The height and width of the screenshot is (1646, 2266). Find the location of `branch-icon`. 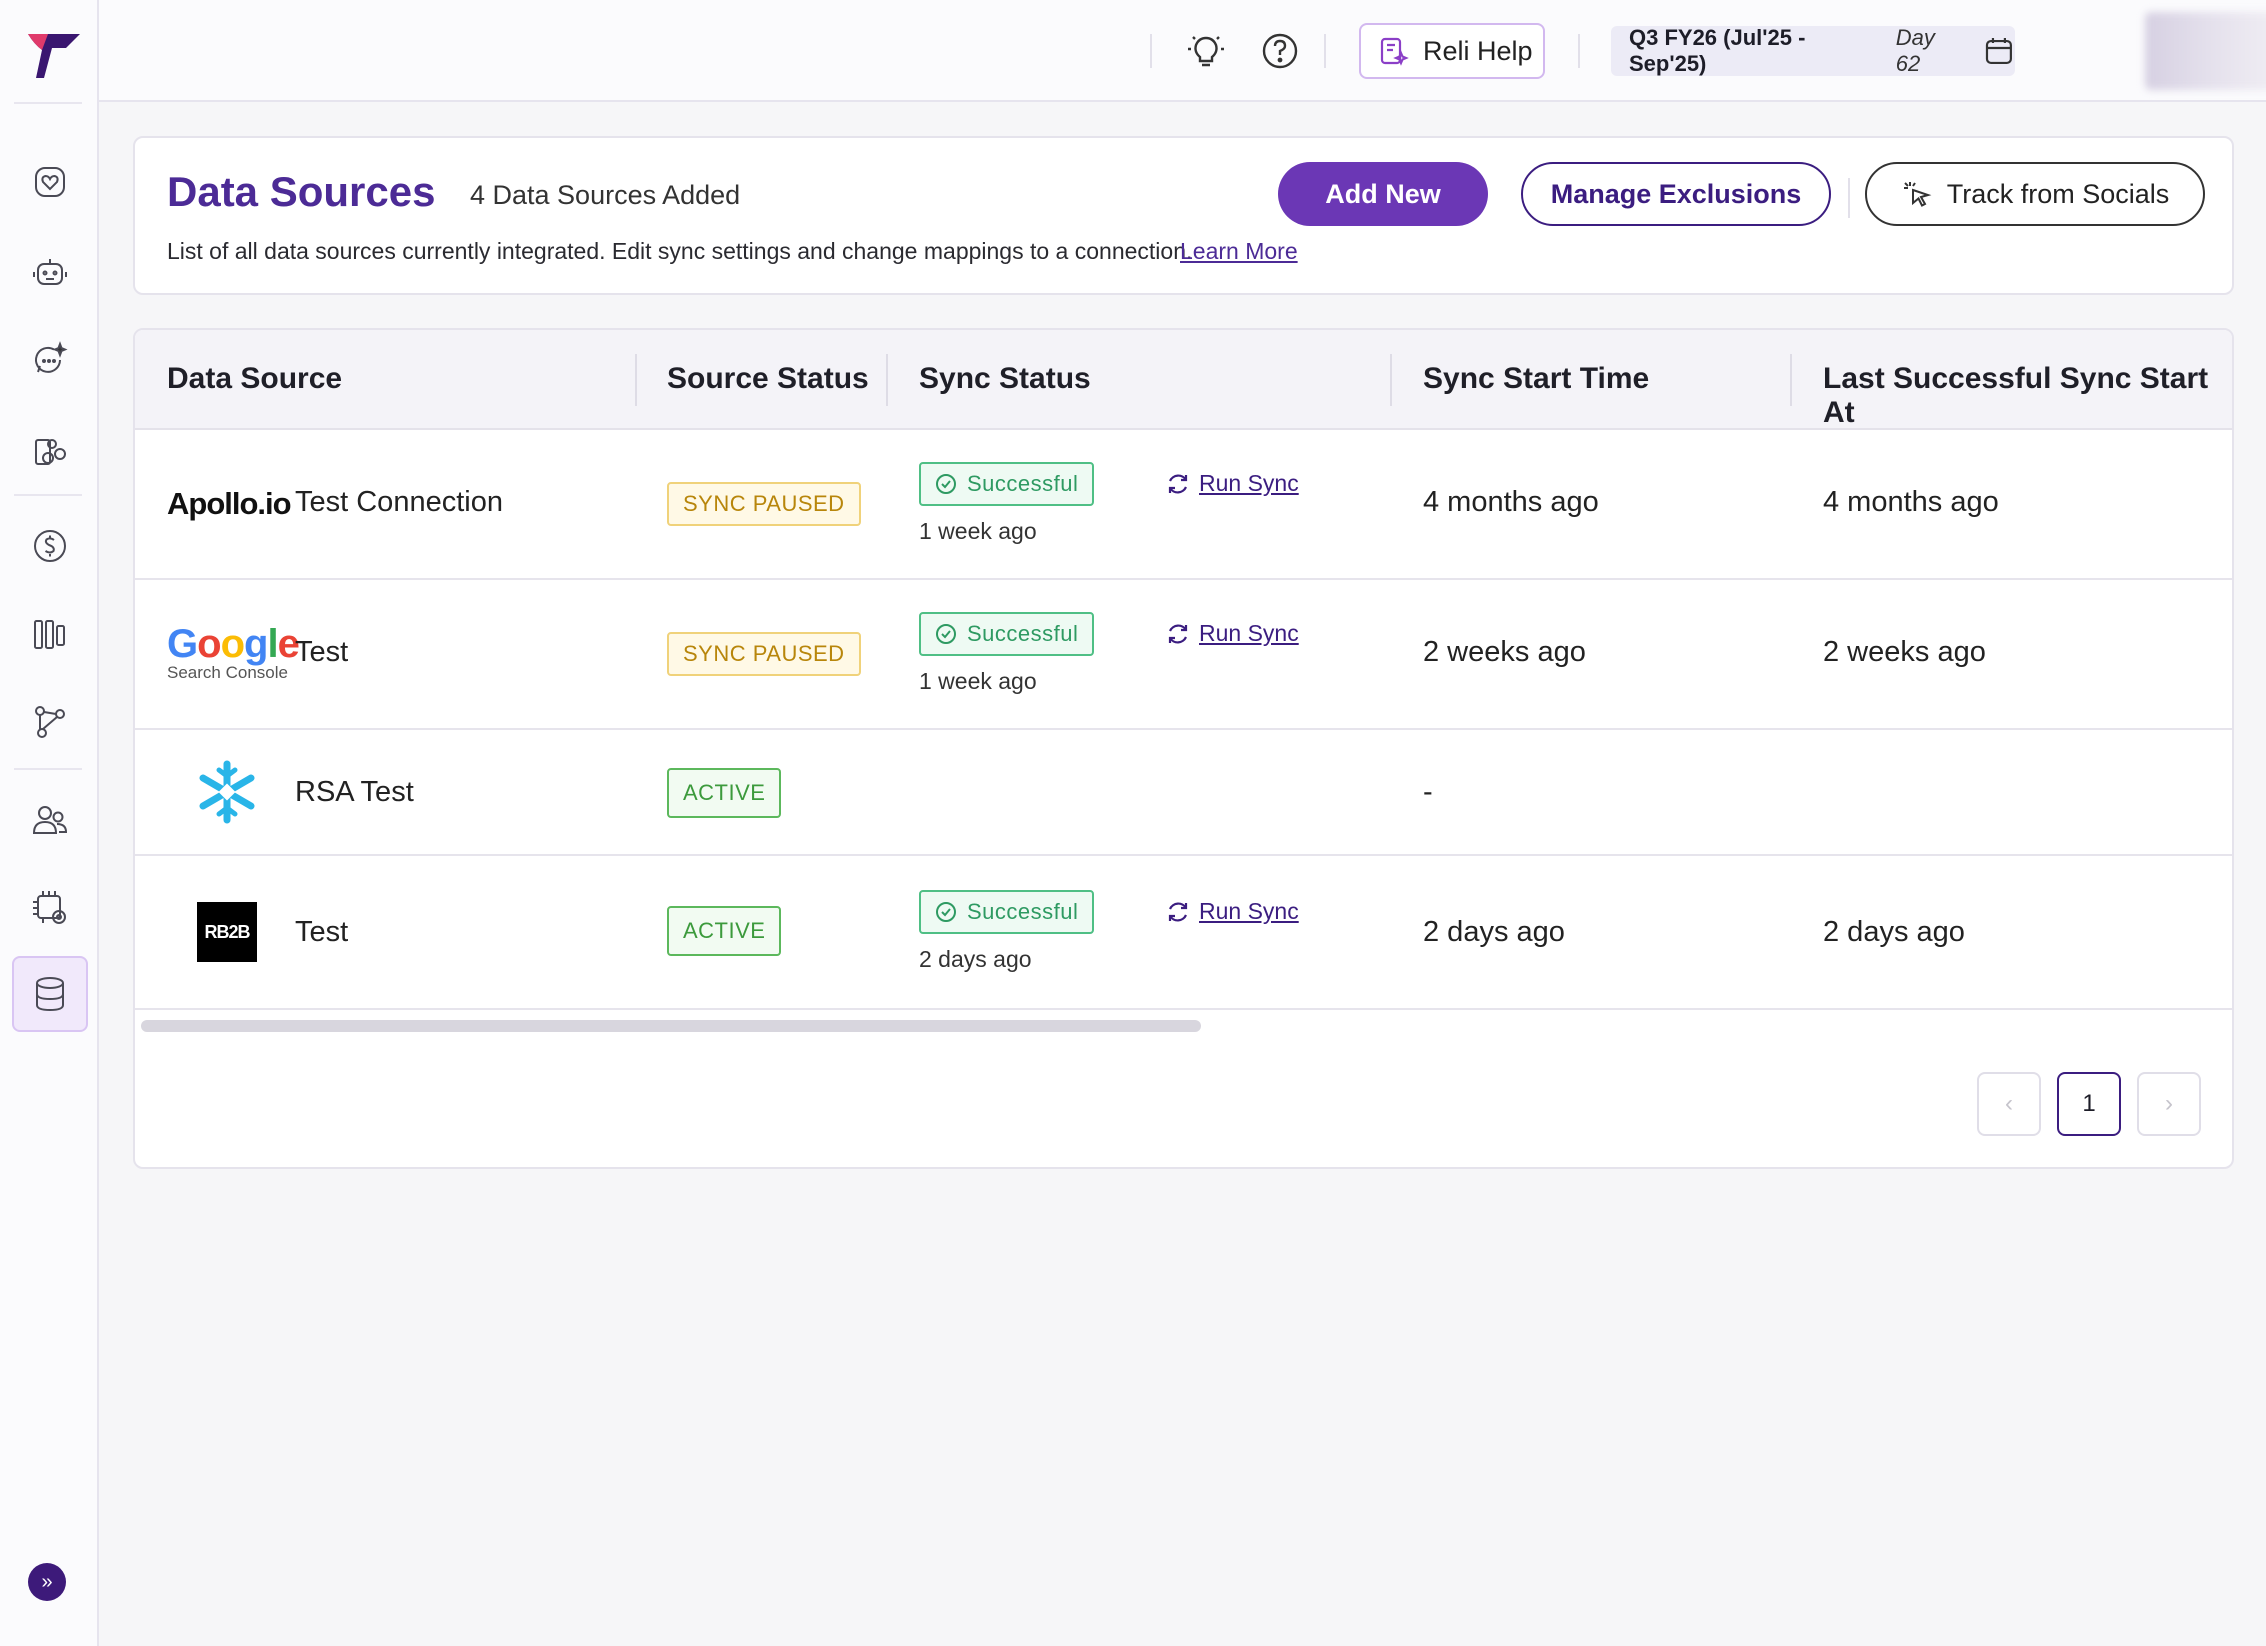

branch-icon is located at coordinates (50, 722).